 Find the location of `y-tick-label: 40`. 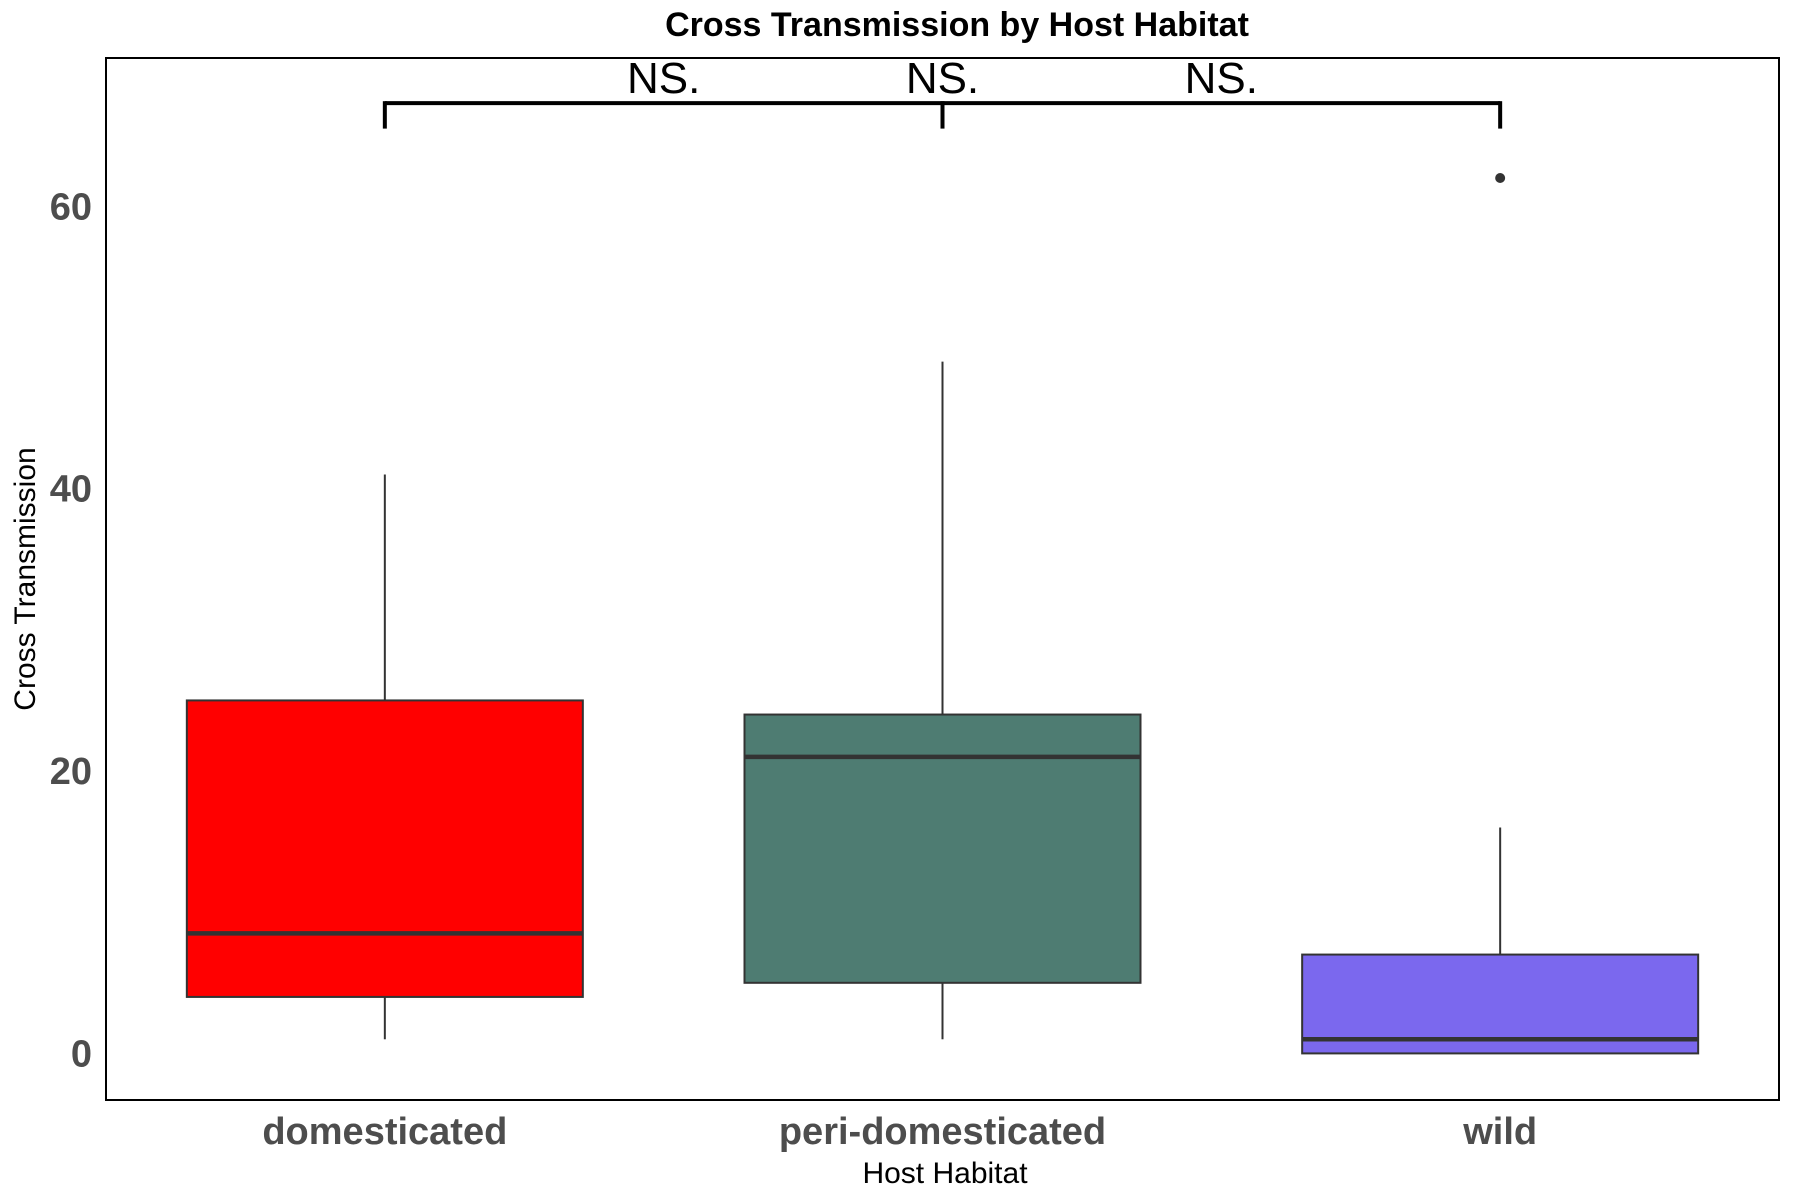

y-tick-label: 40 is located at coordinates (71, 490).